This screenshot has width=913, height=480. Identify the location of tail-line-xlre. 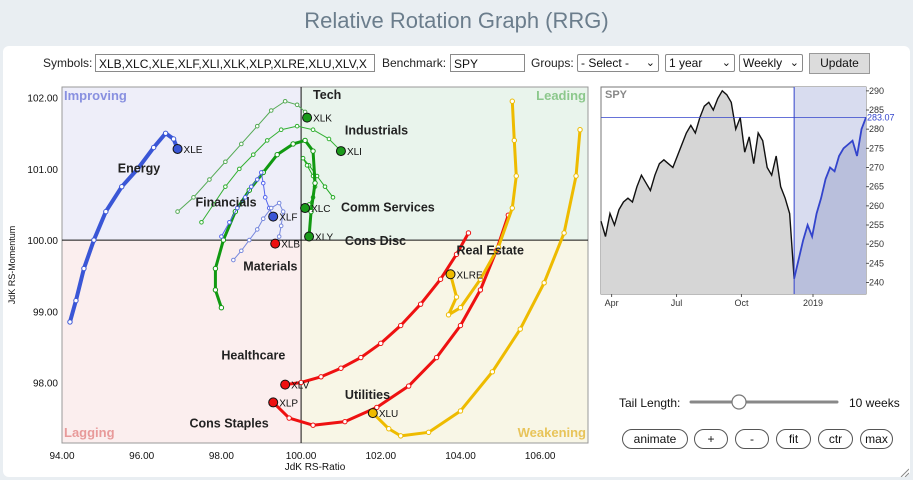
(482, 208).